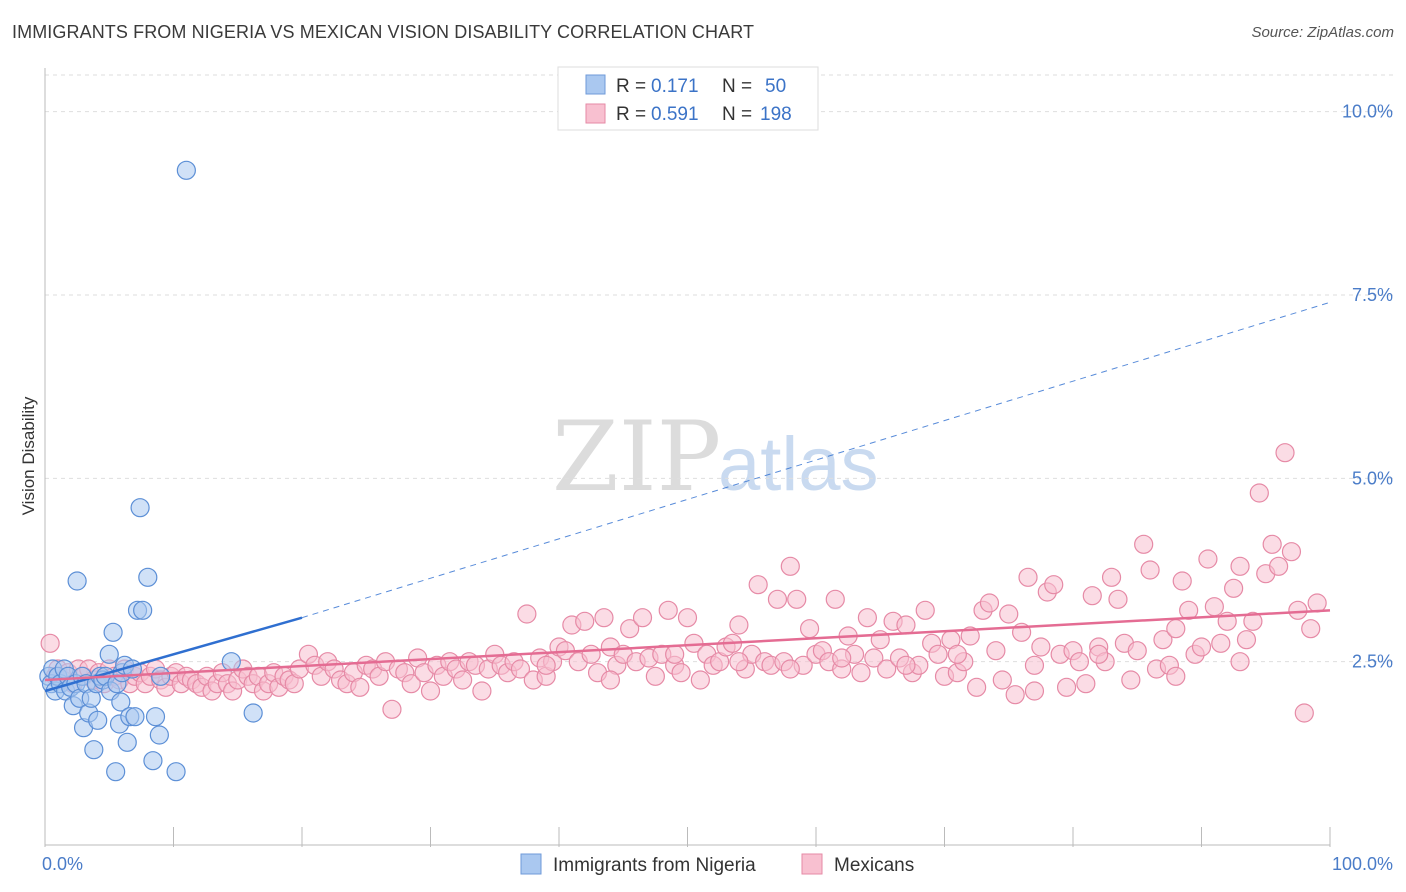  Describe the element at coordinates (675, 86) in the screenshot. I see `legend-r-value-nigeria: 0.171` at that location.